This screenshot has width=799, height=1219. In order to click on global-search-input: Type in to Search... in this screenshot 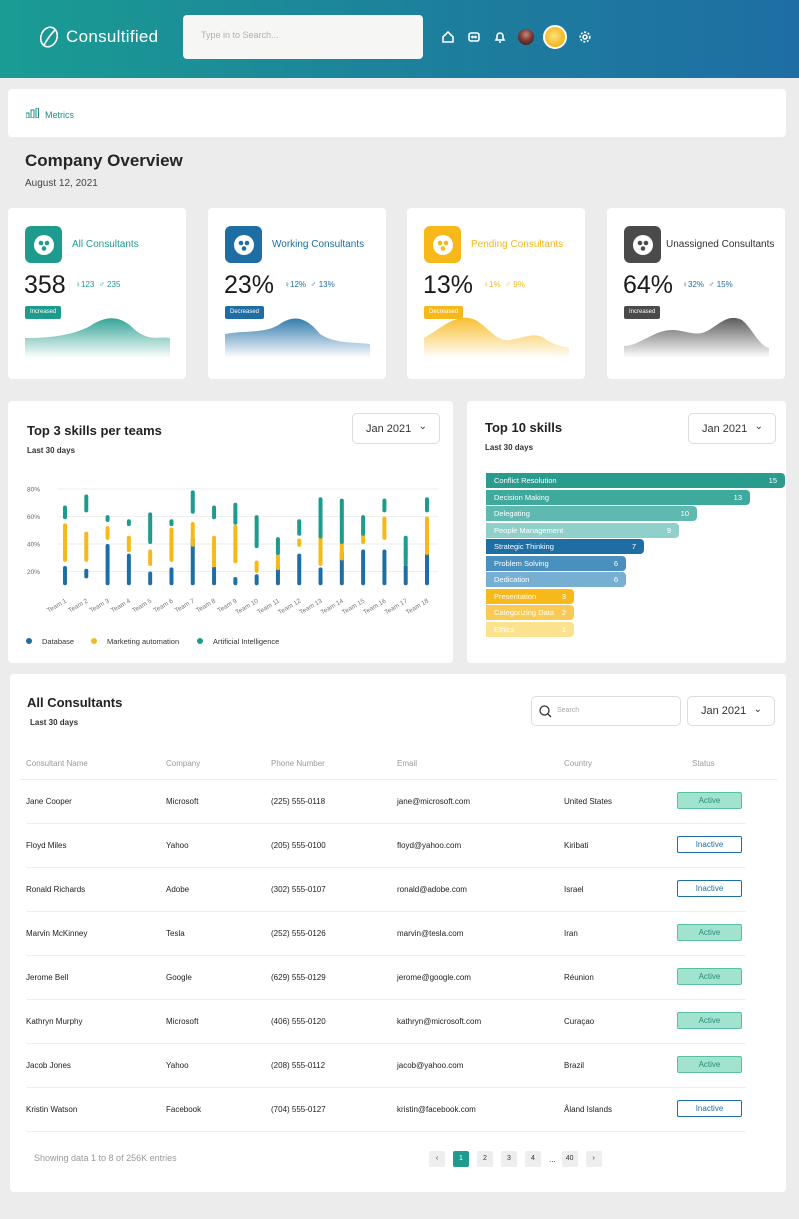, I will do `click(303, 37)`.